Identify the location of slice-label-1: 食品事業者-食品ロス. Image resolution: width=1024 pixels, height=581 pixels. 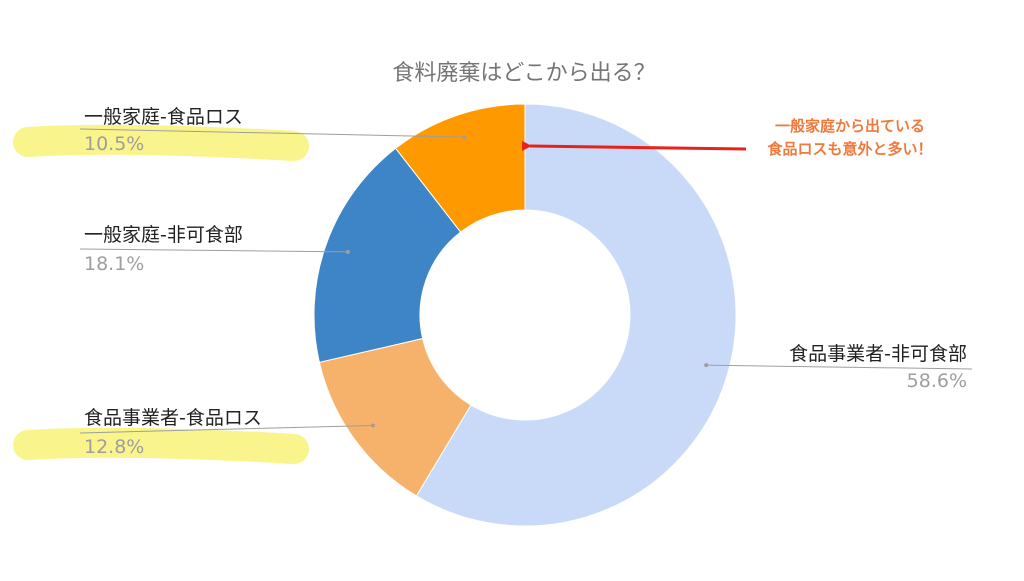
(173, 418).